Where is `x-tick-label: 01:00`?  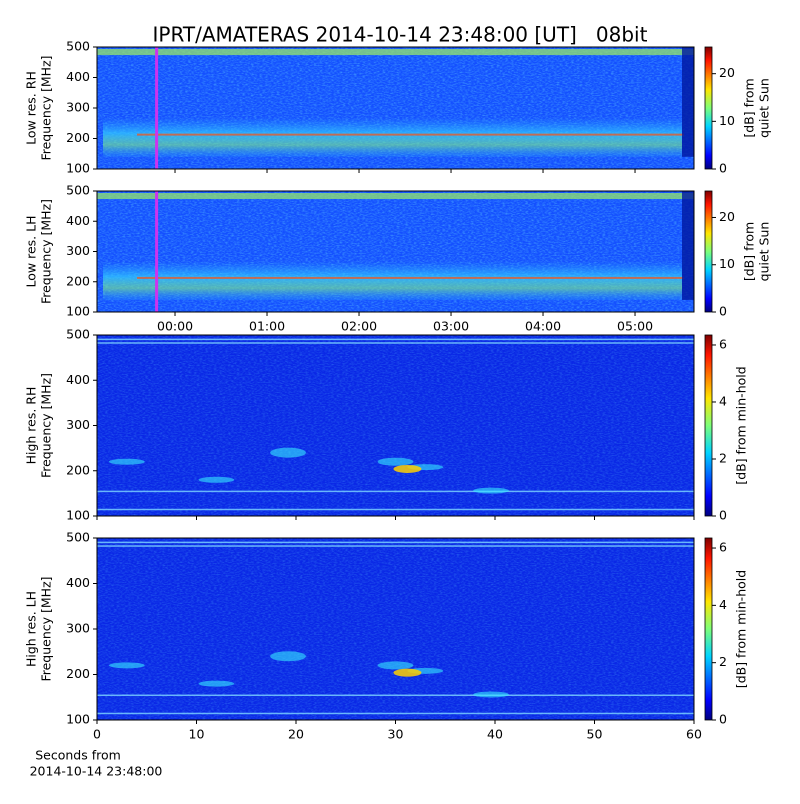
x-tick-label: 01:00 is located at coordinates (267, 326).